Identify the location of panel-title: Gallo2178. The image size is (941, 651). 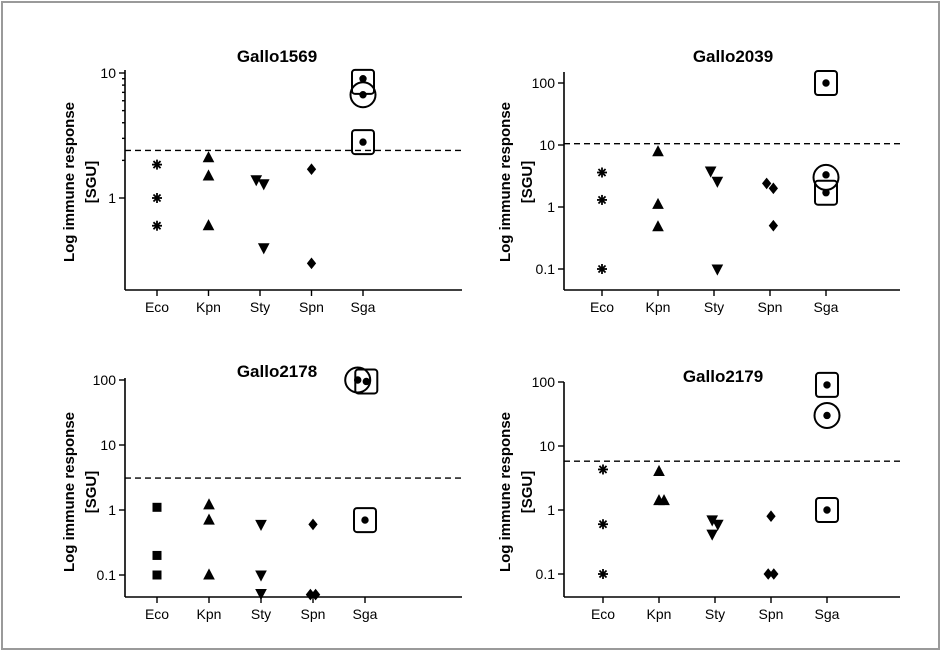
(277, 371).